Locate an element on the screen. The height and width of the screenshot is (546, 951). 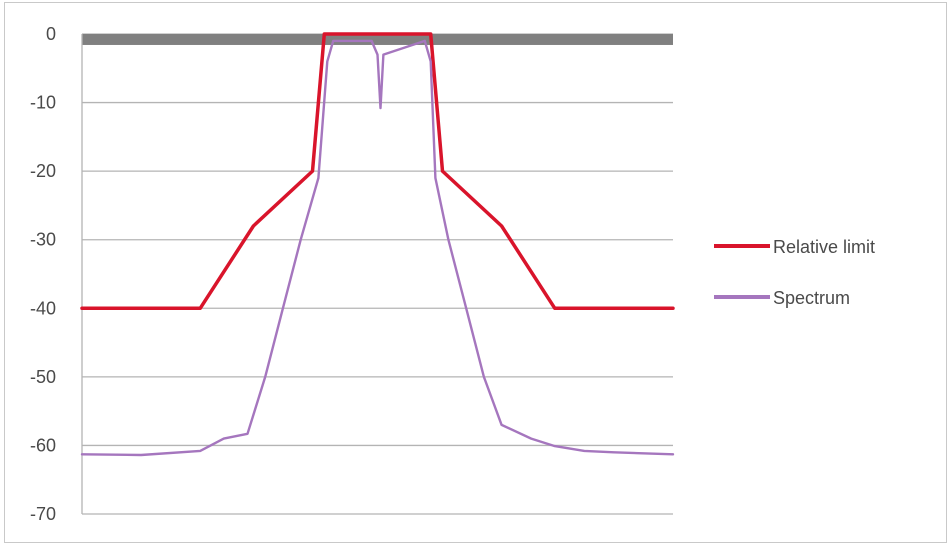
y-tick-label-40: -40 is located at coordinates (43, 308).